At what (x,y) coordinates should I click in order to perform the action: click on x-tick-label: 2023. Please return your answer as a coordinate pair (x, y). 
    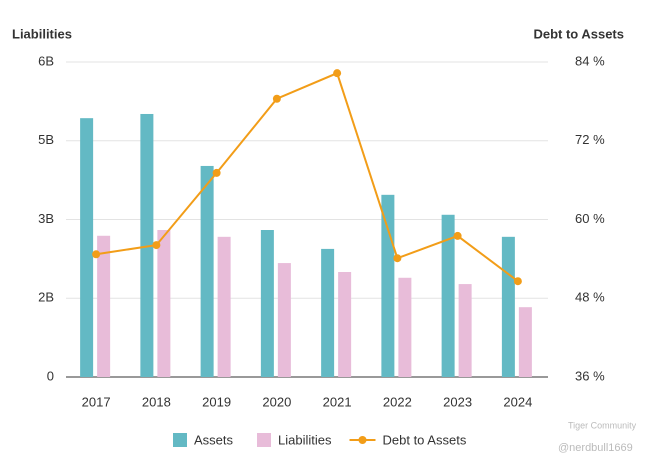
    Looking at the image, I should click on (457, 401).